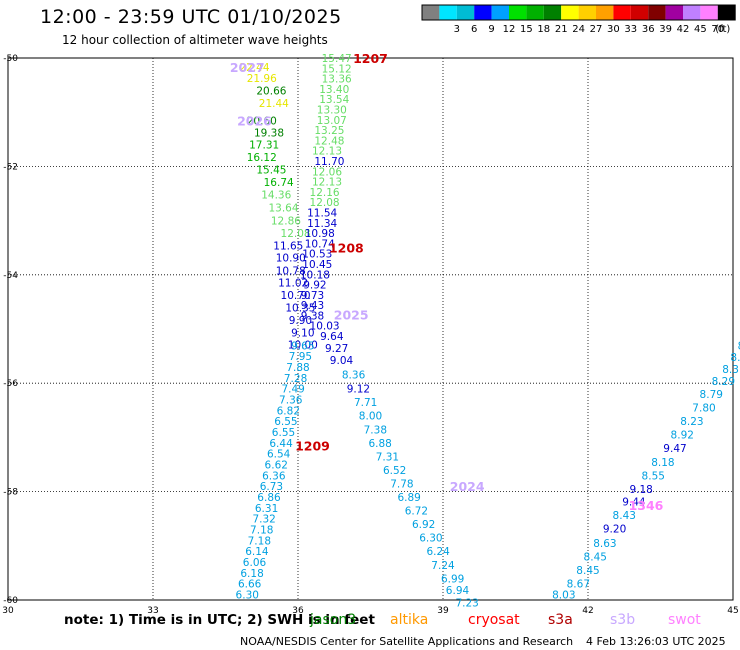 This screenshot has height=650, width=740. What do you see at coordinates (662, 463) in the screenshot?
I see `wave-height-label: 8.18` at bounding box center [662, 463].